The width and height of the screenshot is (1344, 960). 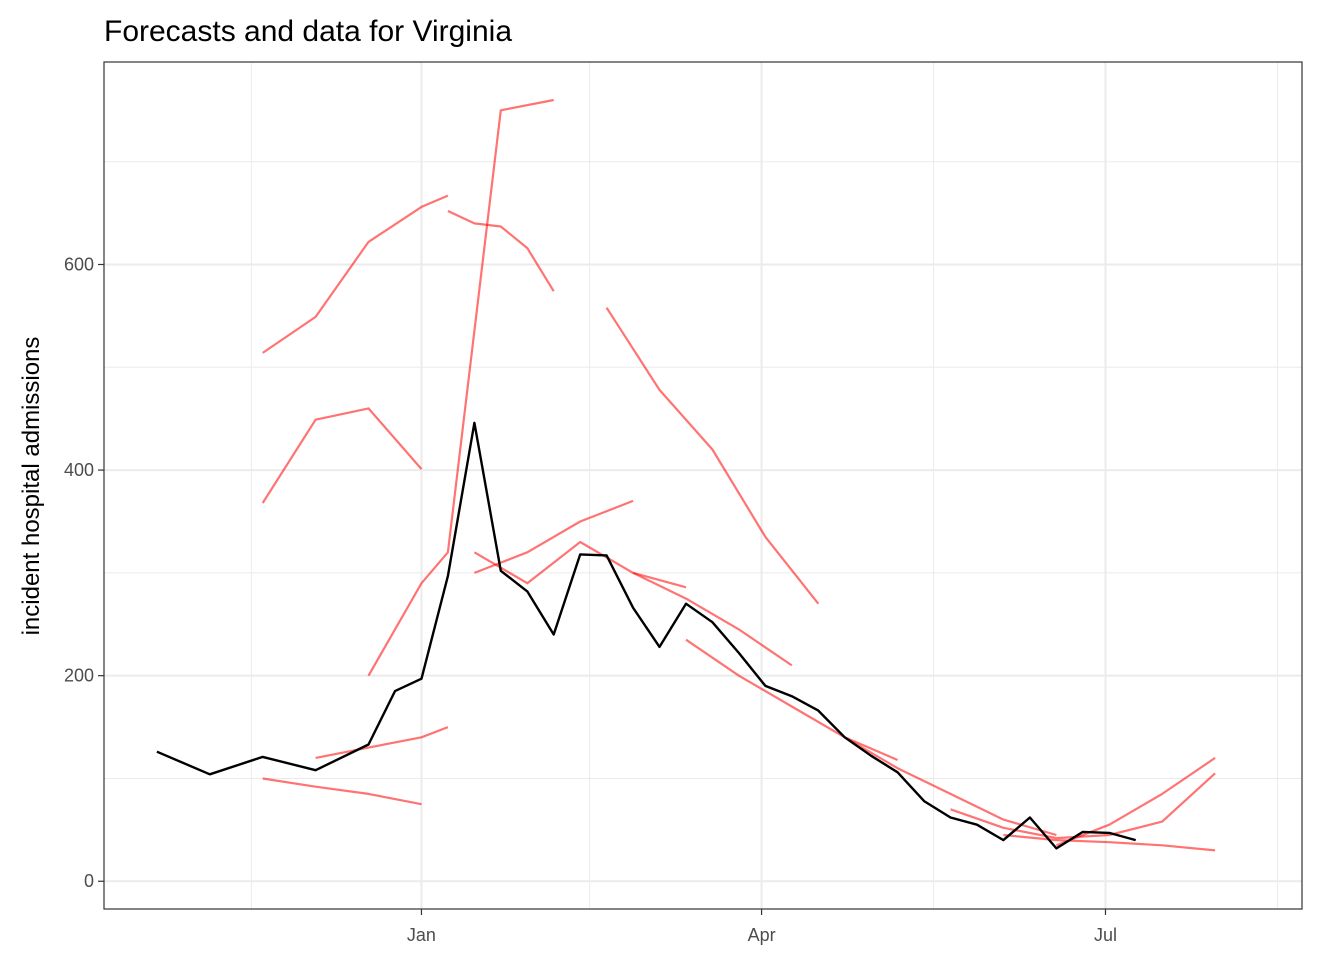 What do you see at coordinates (89, 881) in the screenshot?
I see `y-tick-label: 0` at bounding box center [89, 881].